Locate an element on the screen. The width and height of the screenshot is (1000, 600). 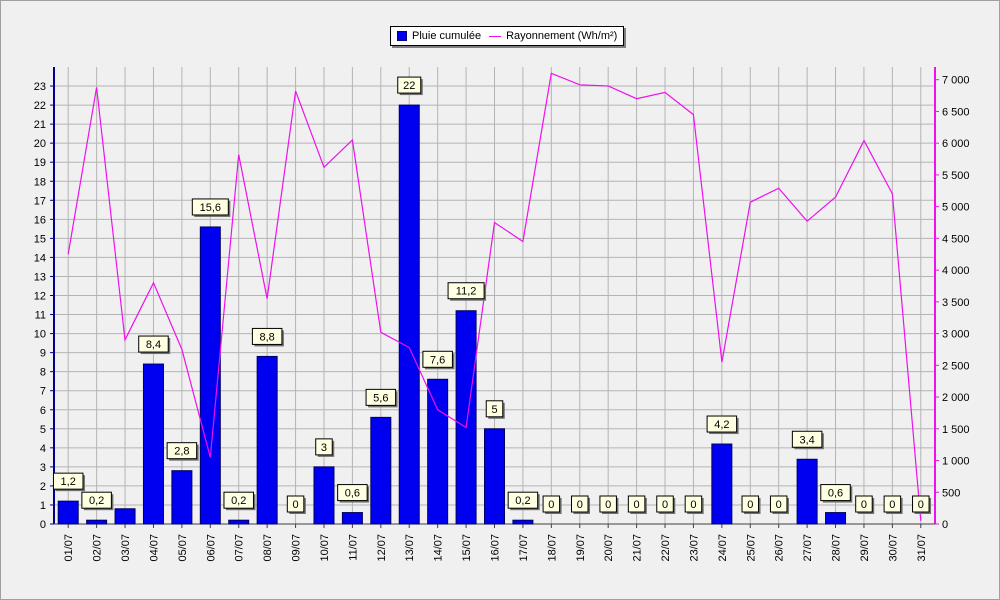
data-label: 22 is located at coordinates (409, 86).